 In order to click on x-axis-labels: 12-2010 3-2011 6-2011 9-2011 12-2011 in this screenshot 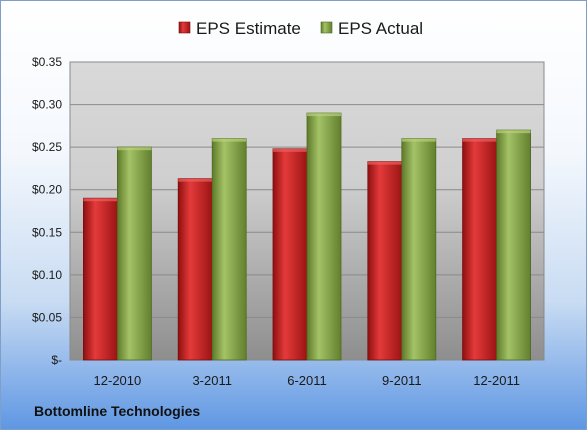, I will do `click(307, 380)`.